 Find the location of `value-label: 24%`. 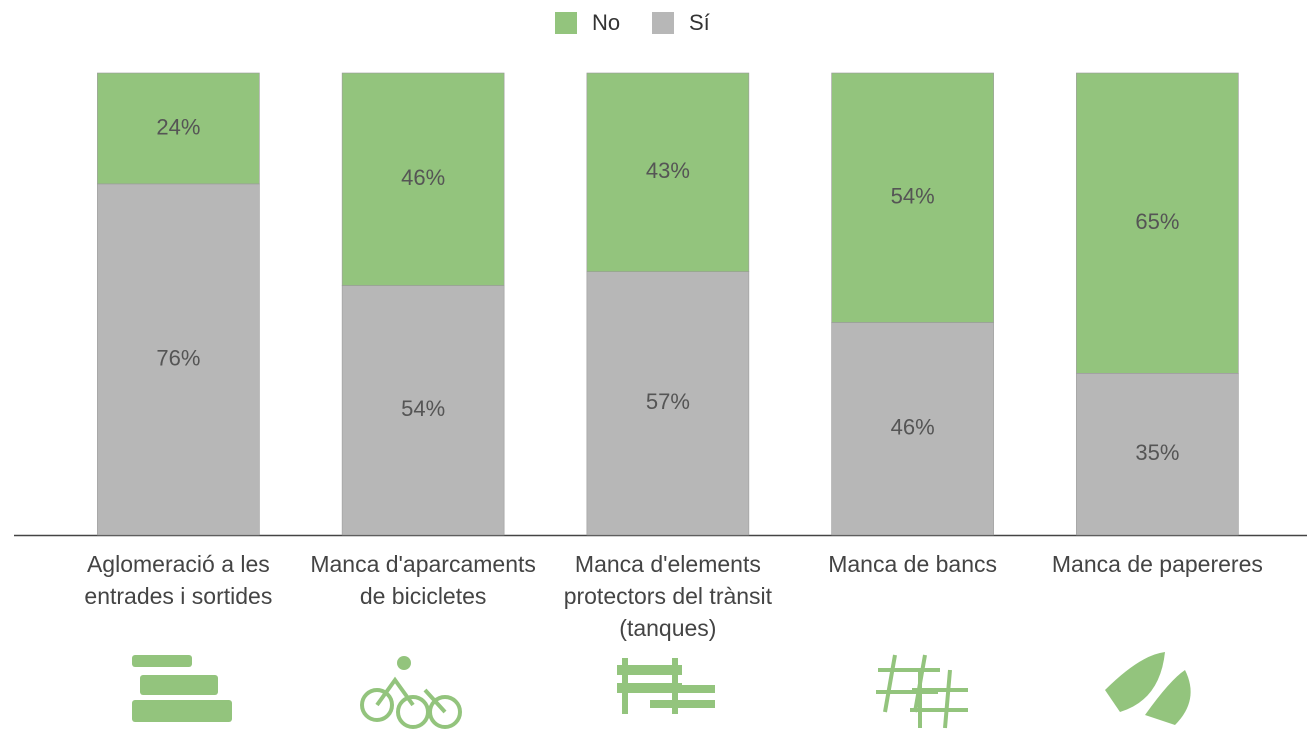

value-label: 24% is located at coordinates (178, 126).